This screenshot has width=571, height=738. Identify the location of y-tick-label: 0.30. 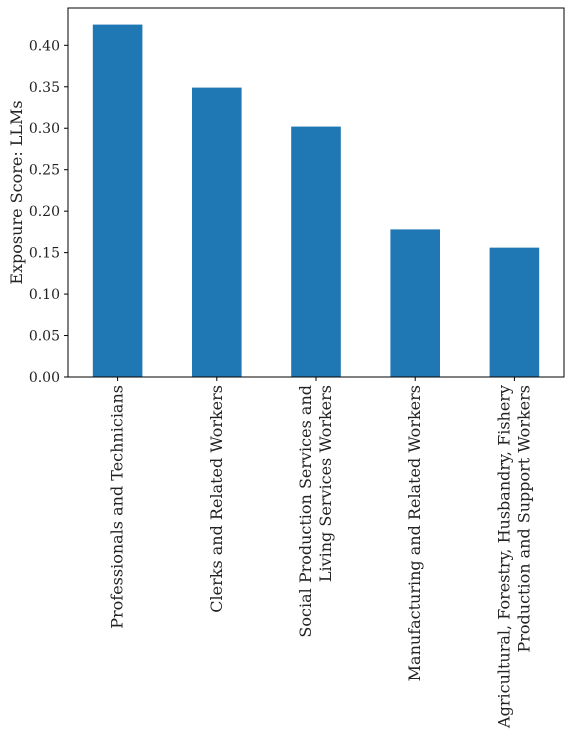
(44, 129).